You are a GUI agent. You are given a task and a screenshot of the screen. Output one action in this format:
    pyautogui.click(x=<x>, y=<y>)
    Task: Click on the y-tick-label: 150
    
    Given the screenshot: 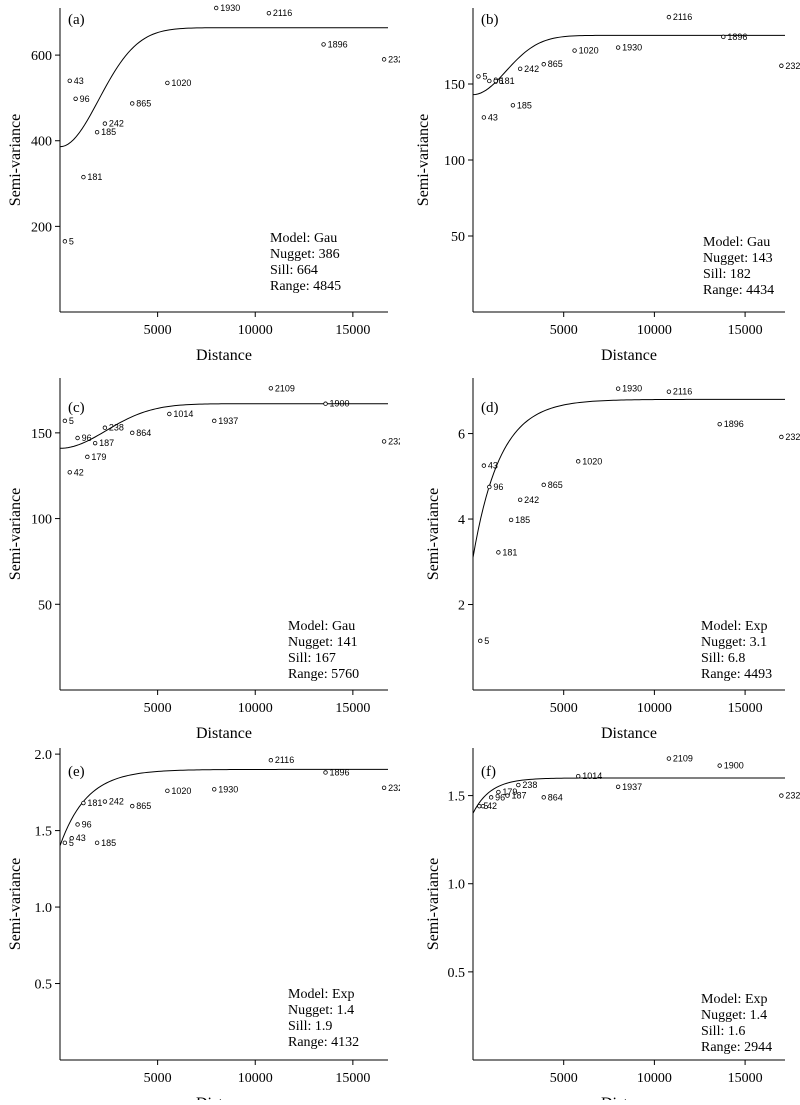 What is the action you would take?
    pyautogui.click(x=454, y=85)
    